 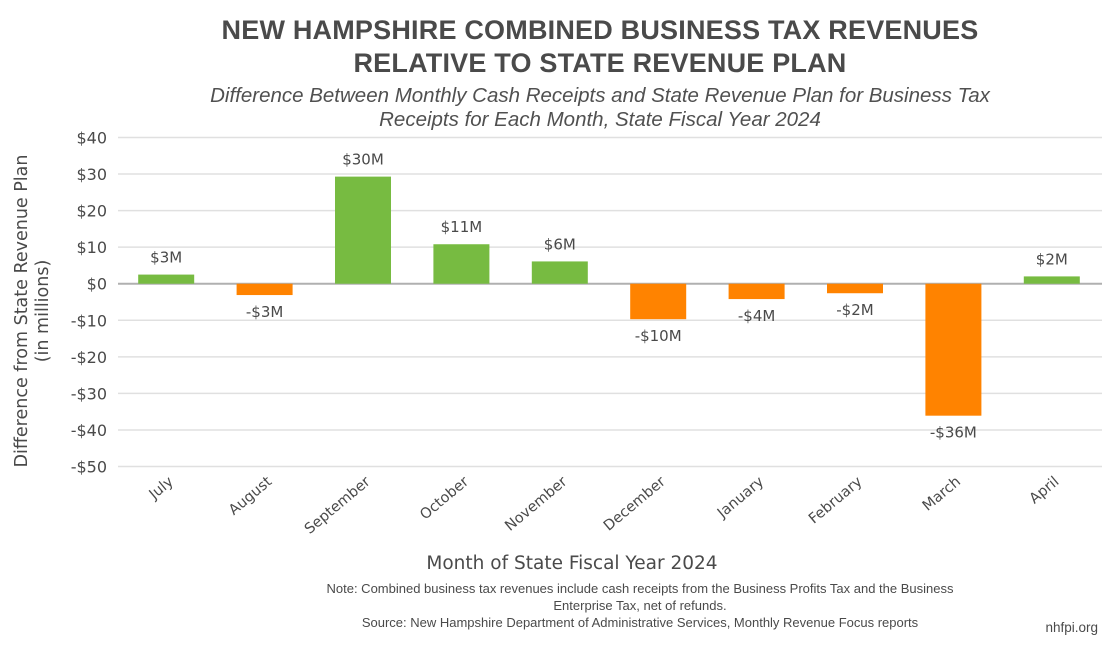 What do you see at coordinates (740, 498) in the screenshot?
I see `x-tick-label: January` at bounding box center [740, 498].